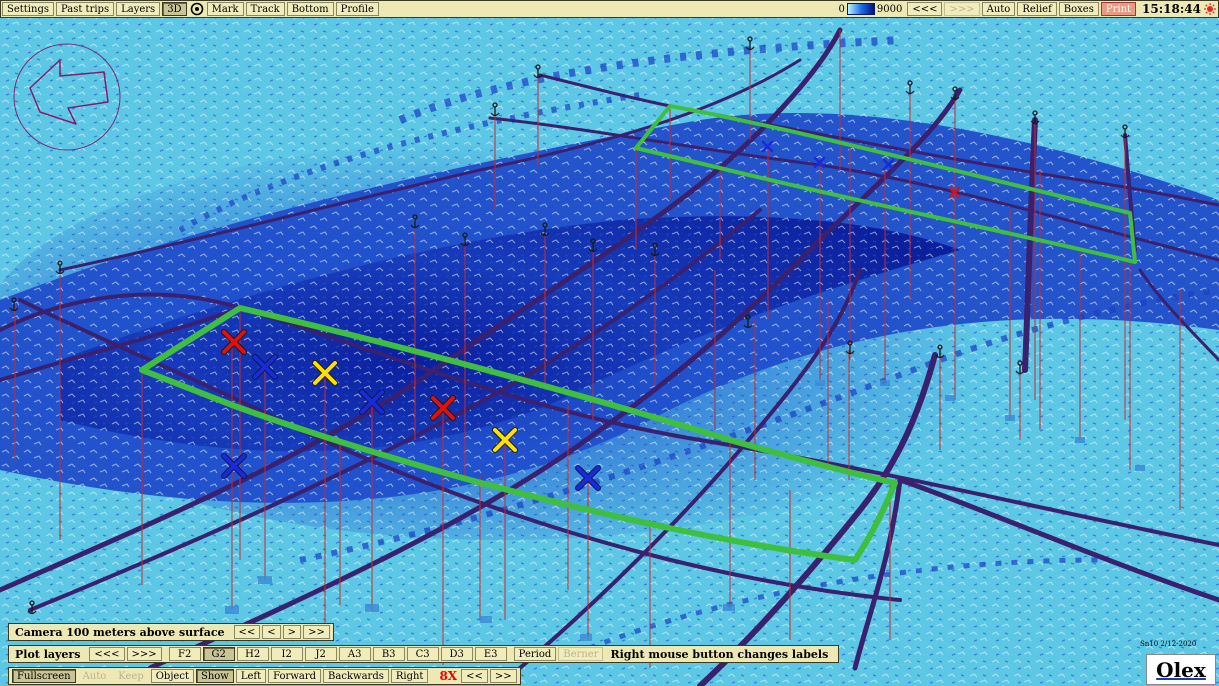 The height and width of the screenshot is (686, 1219). Describe the element at coordinates (649, 80) in the screenshot. I see `seabed-ridge` at that location.